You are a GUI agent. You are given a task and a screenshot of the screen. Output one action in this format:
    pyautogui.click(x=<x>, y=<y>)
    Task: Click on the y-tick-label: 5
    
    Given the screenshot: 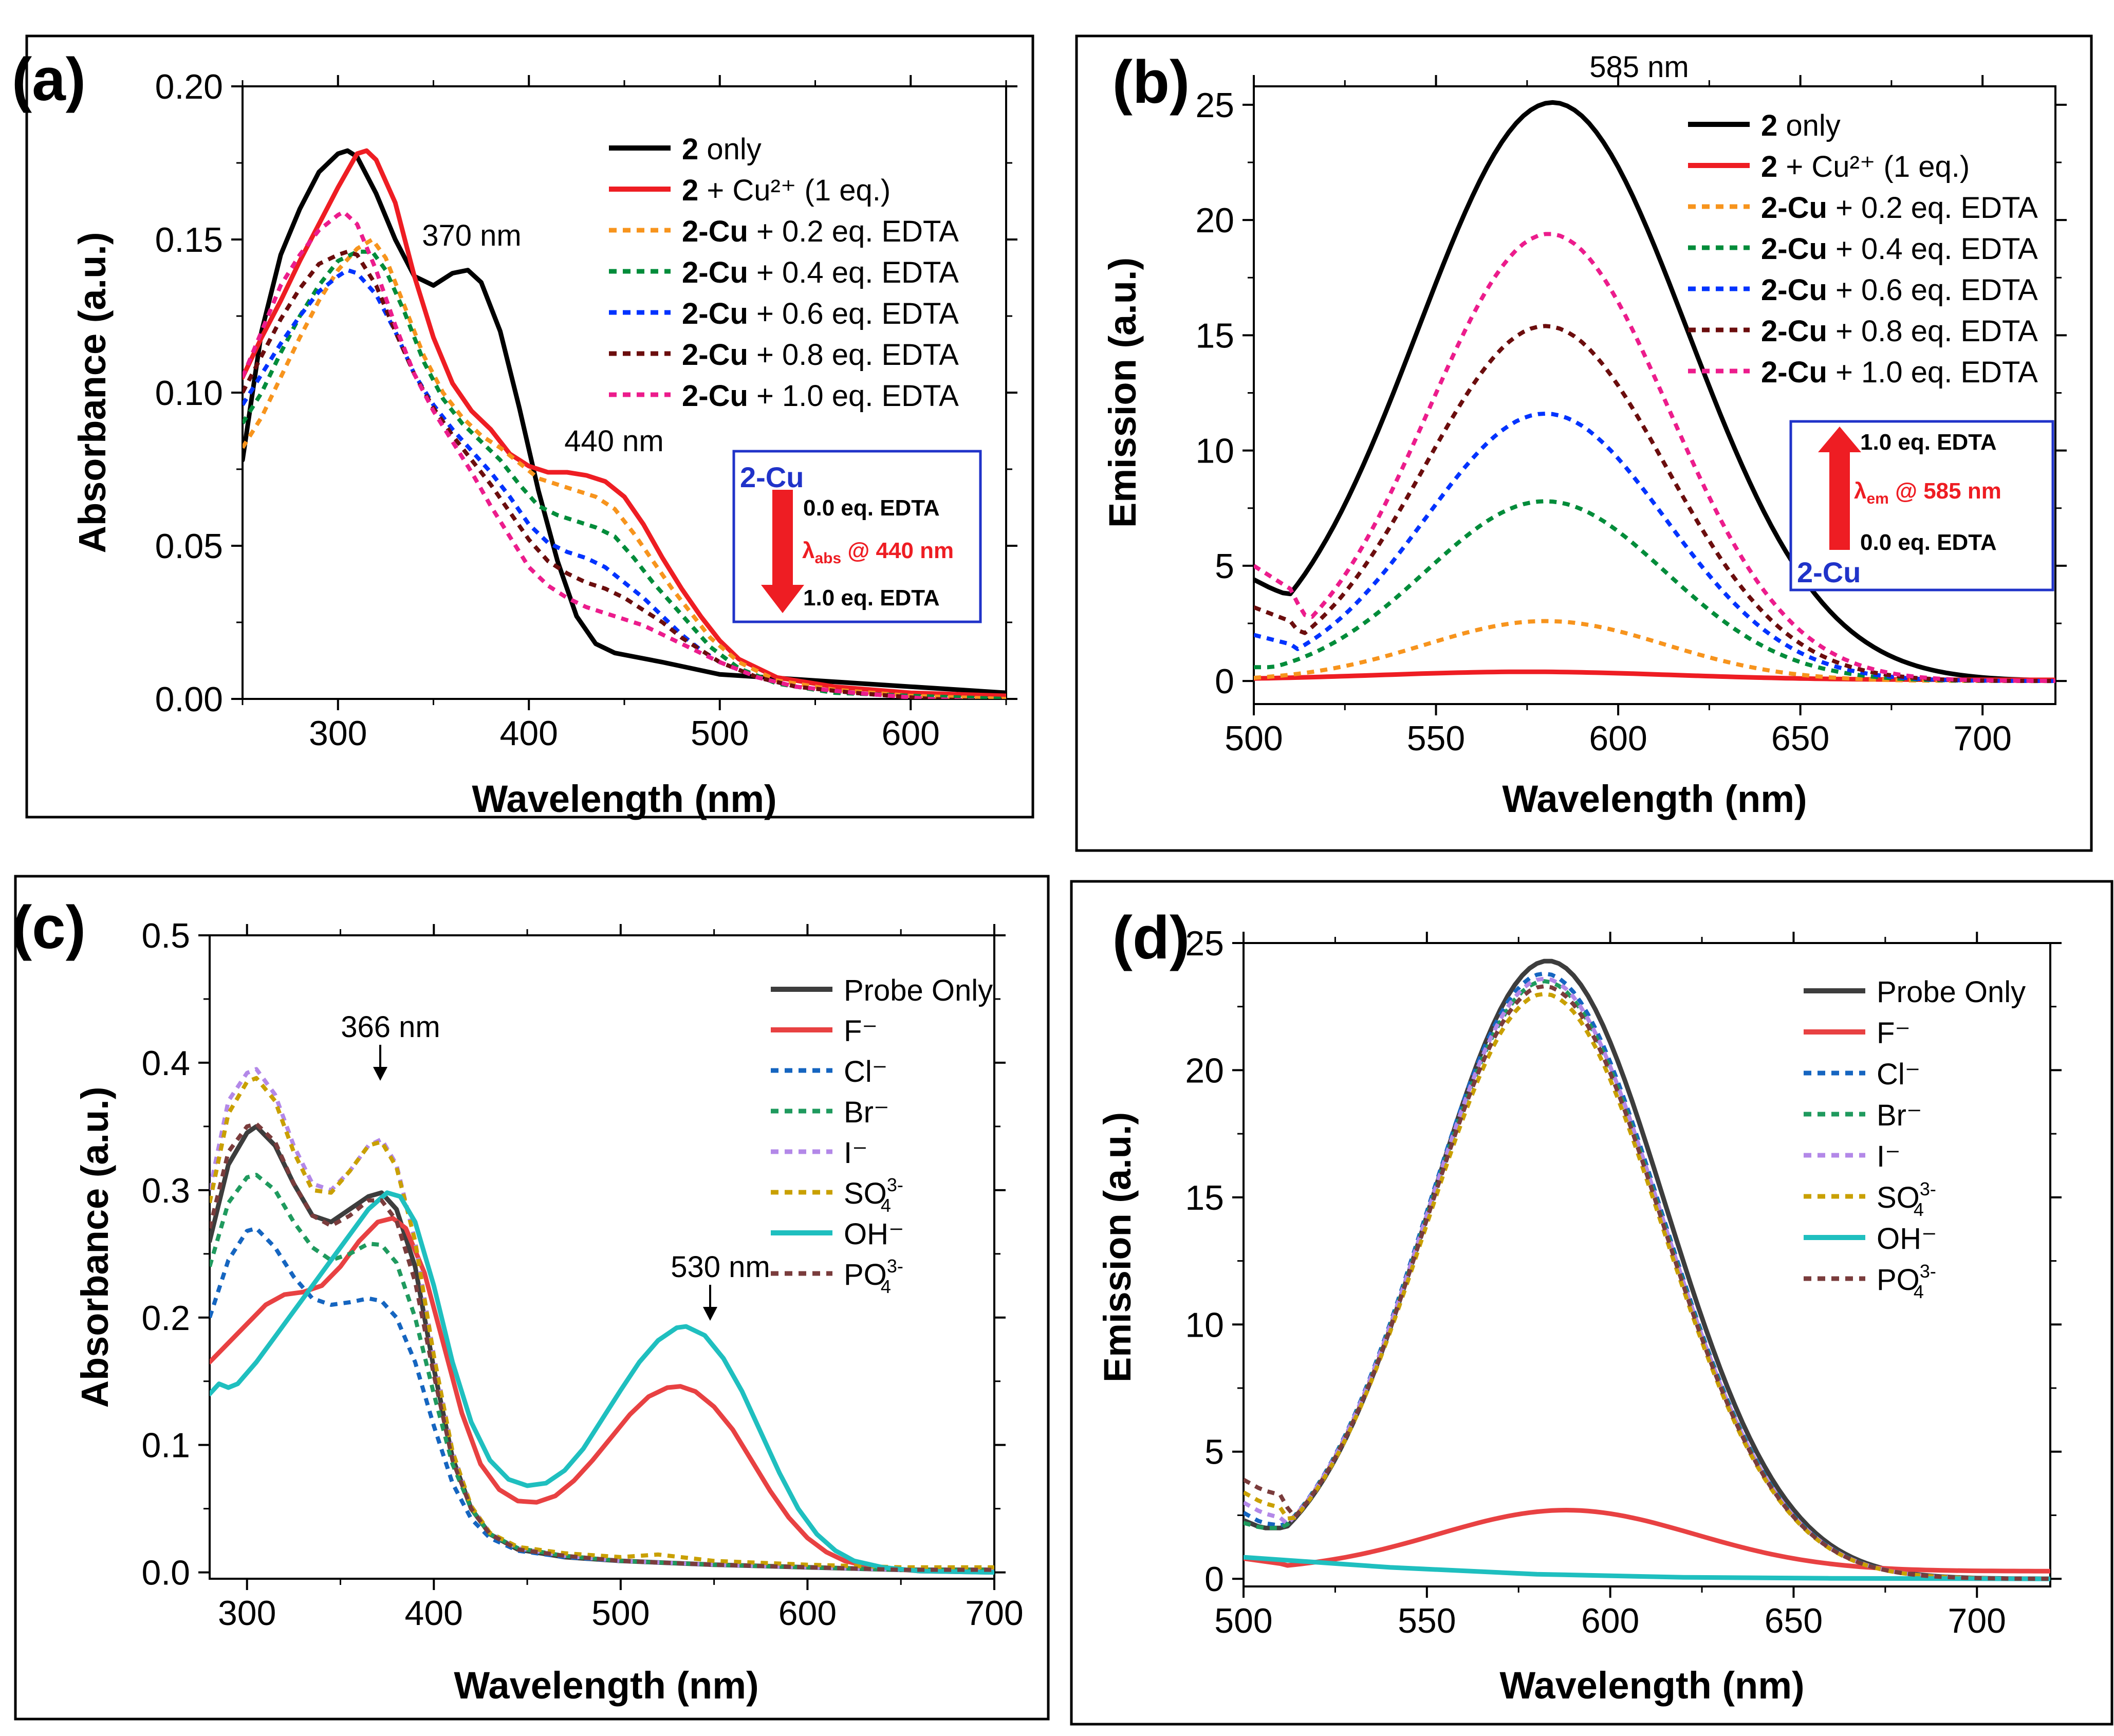 What is the action you would take?
    pyautogui.click(x=1214, y=1452)
    